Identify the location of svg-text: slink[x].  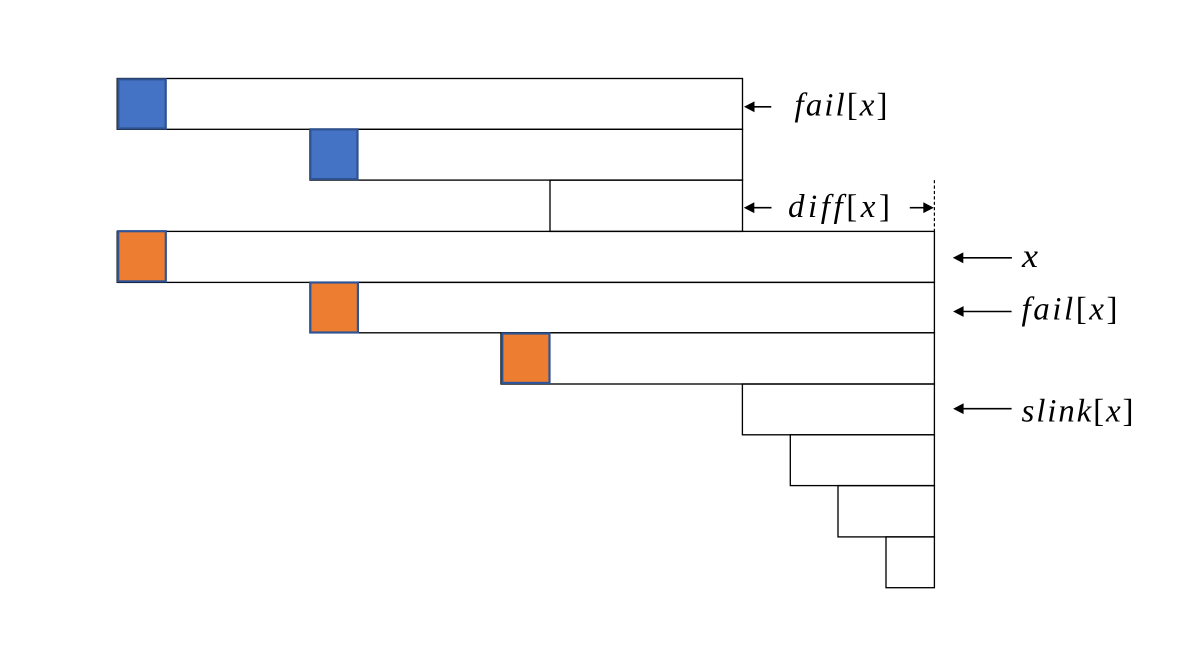
(1078, 411).